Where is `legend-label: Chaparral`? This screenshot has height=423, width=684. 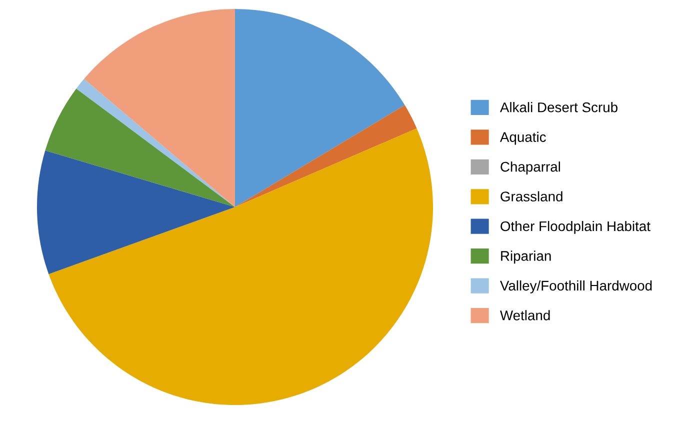 legend-label: Chaparral is located at coordinates (530, 168).